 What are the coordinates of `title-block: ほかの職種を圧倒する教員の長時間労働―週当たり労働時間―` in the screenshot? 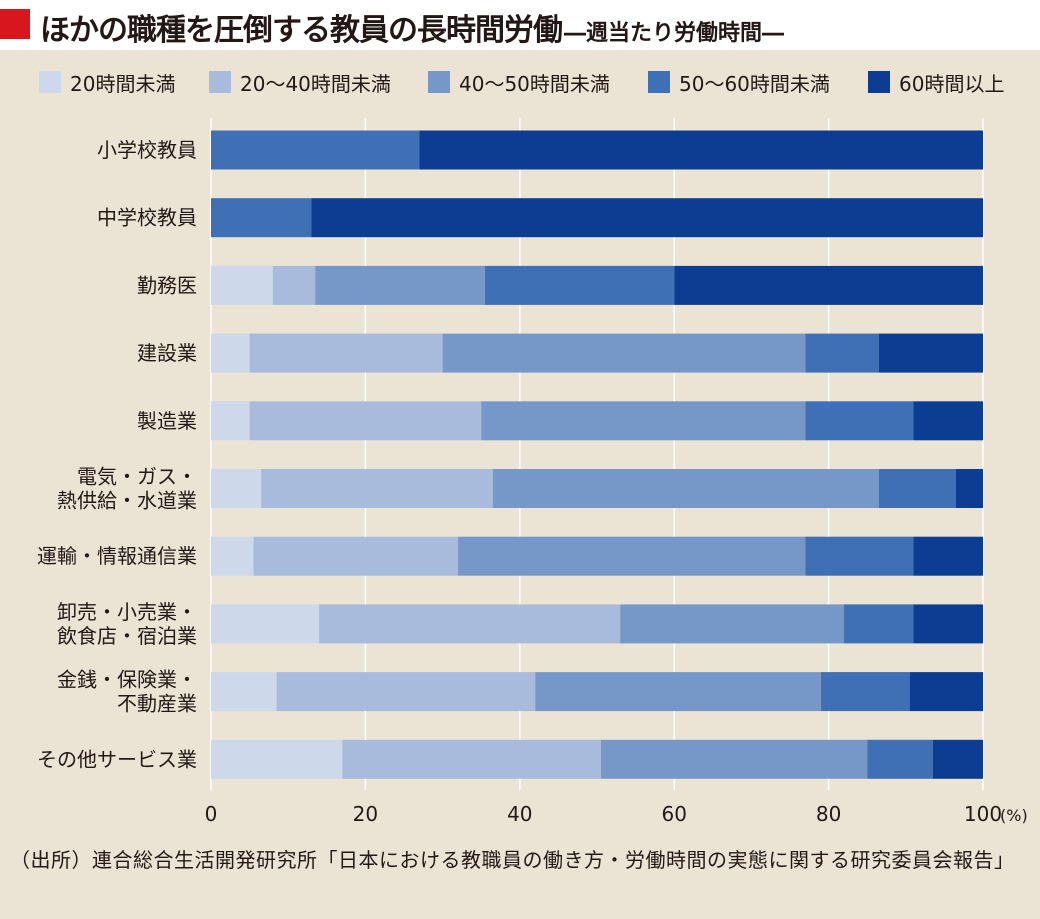 It's located at (412, 27).